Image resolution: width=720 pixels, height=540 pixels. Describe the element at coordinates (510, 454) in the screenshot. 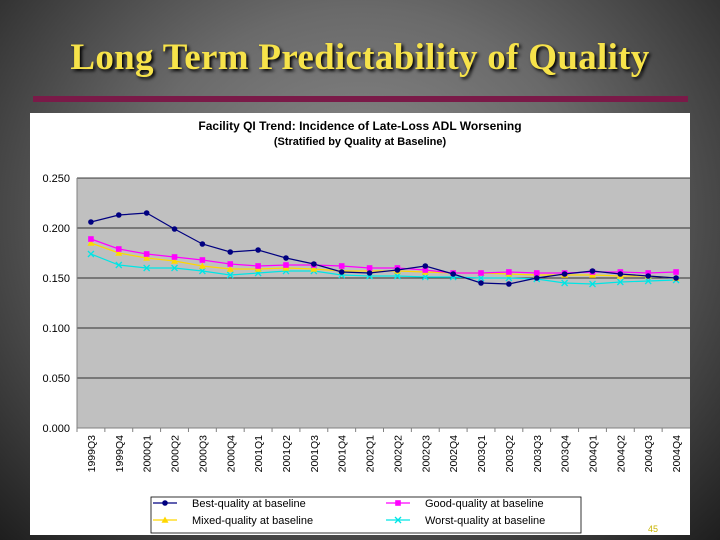

I see `x-tick-label: 2003Q2` at that location.